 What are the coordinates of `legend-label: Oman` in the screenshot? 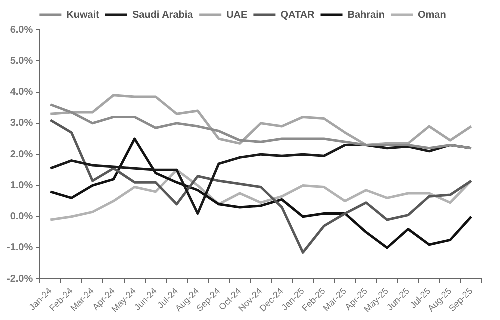 It's located at (432, 15).